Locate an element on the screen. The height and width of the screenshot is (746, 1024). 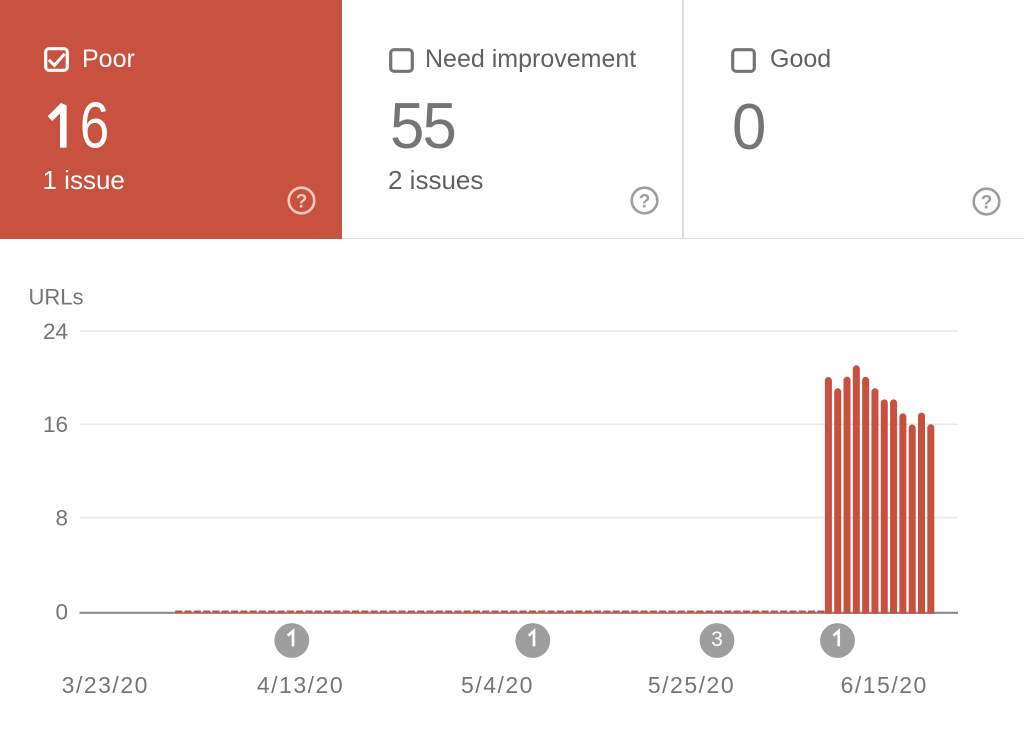
svg-text: 4/13/20 is located at coordinates (300, 685).